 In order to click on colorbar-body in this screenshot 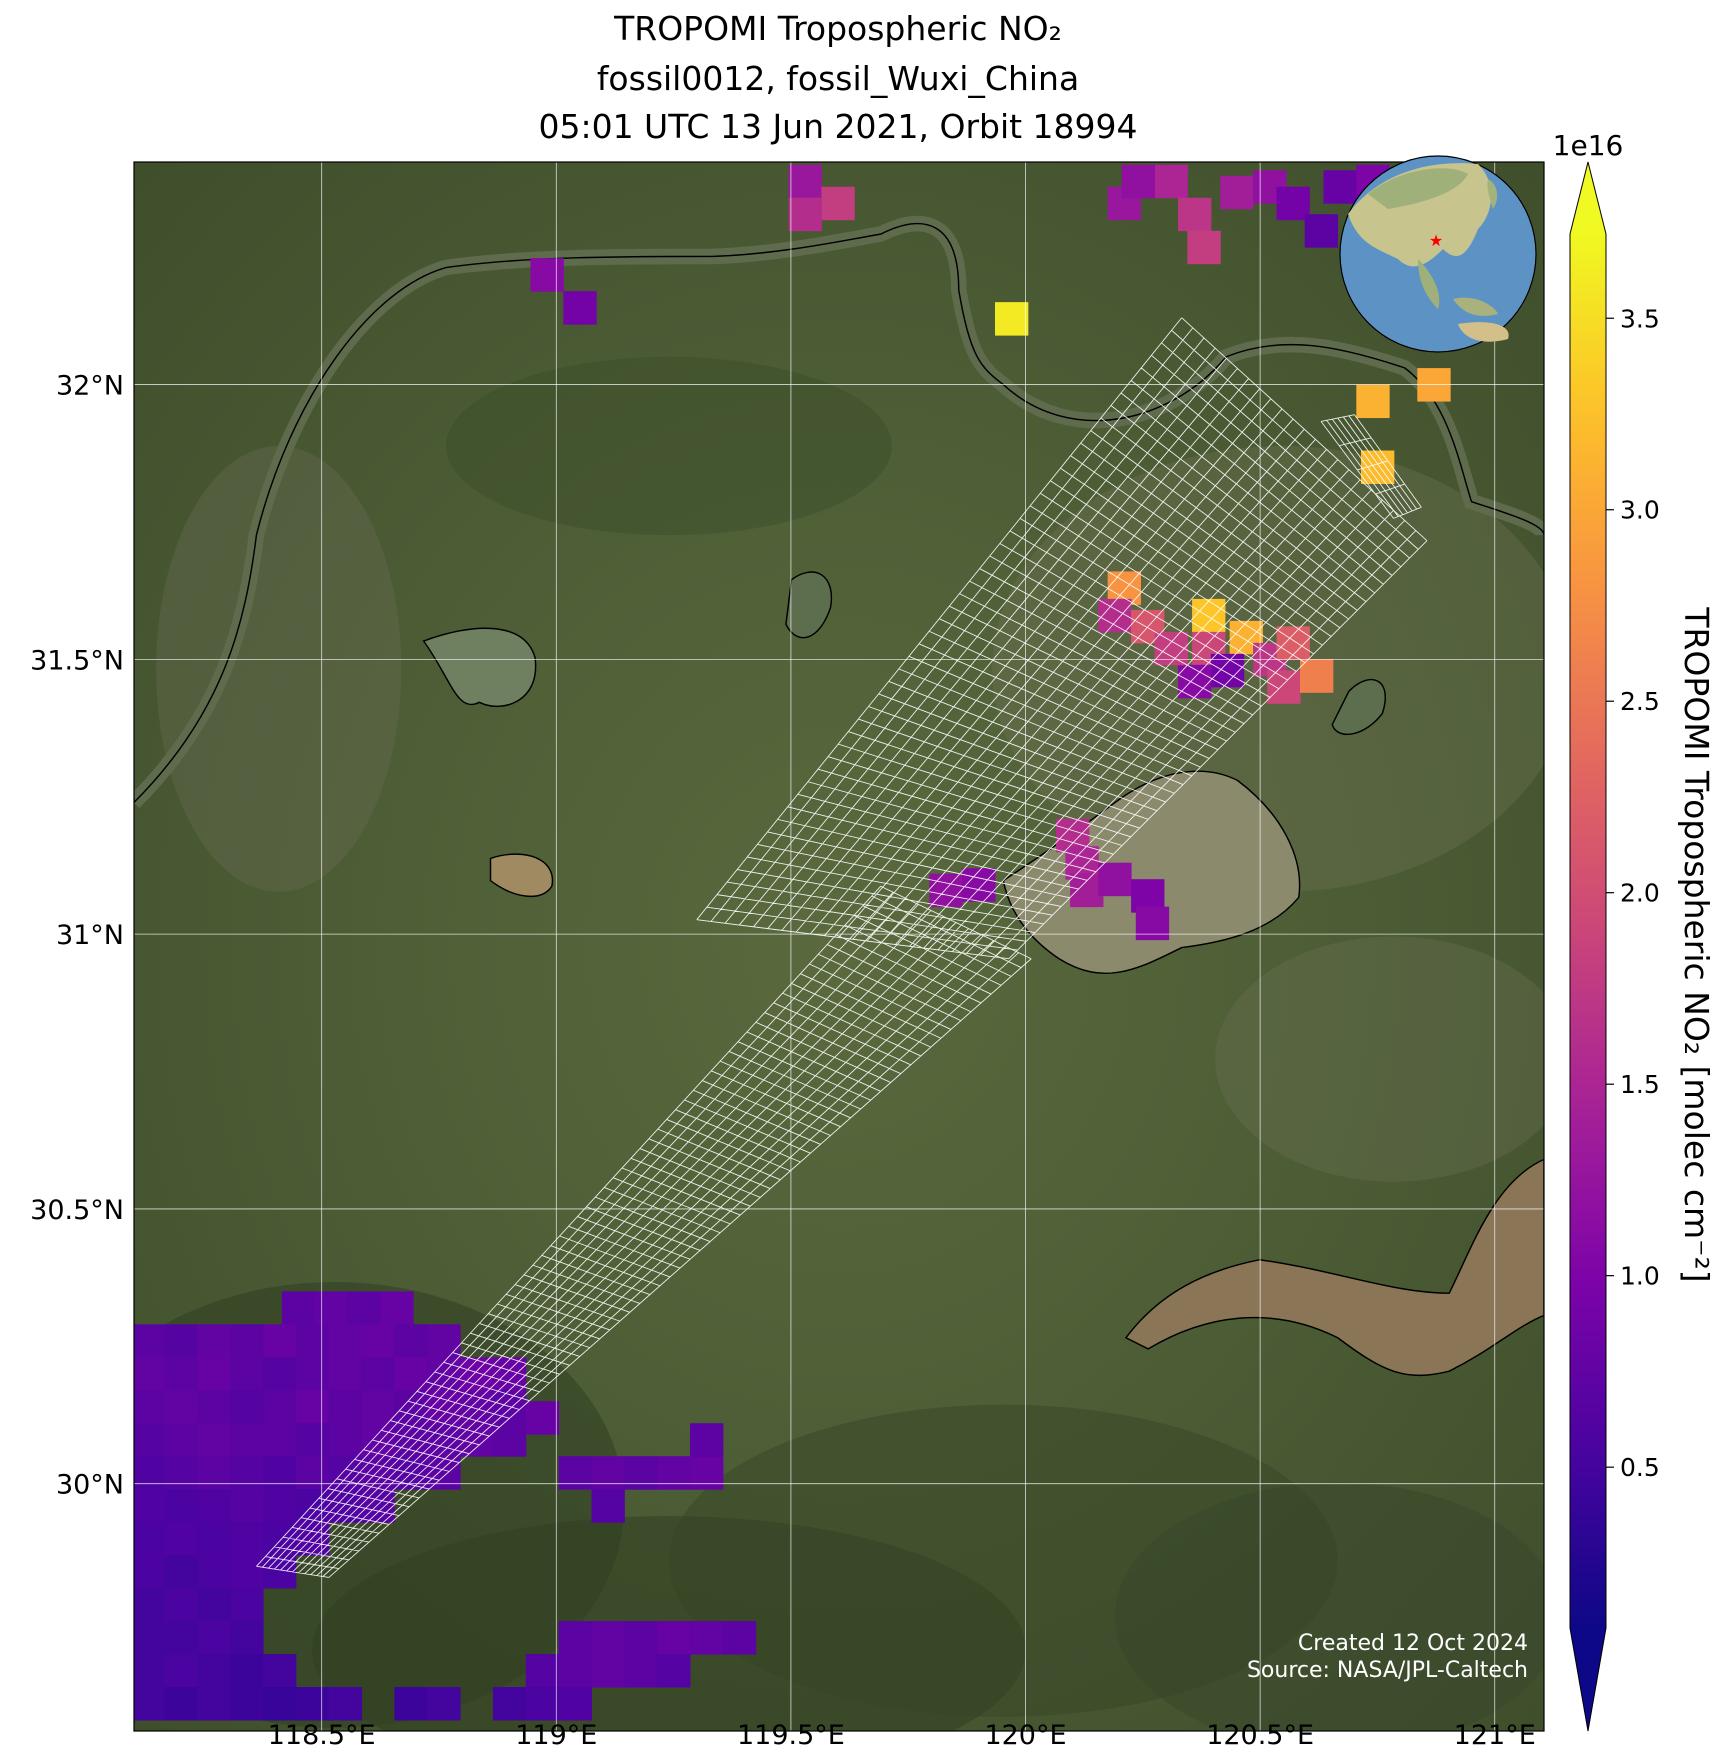, I will do `click(1588, 931)`.